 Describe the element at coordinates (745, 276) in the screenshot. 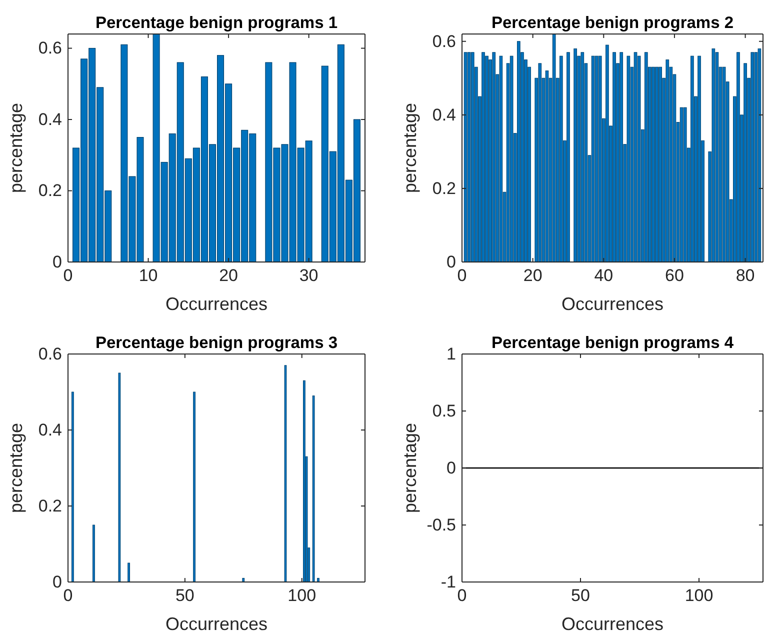

I see `x-tick-label: 80` at that location.